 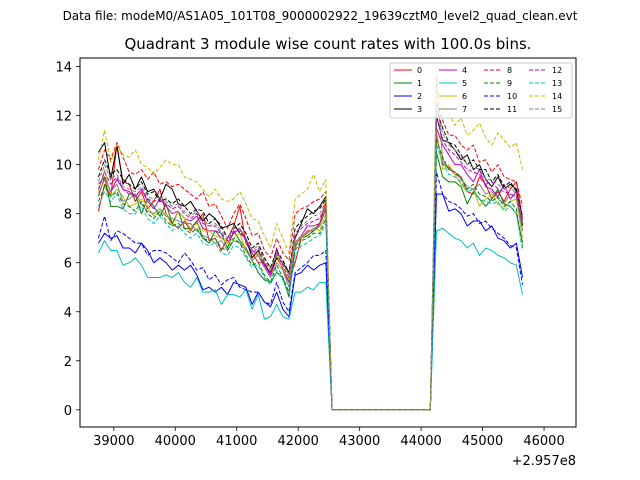 I want to click on legend-label-1: 1, so click(x=419, y=83).